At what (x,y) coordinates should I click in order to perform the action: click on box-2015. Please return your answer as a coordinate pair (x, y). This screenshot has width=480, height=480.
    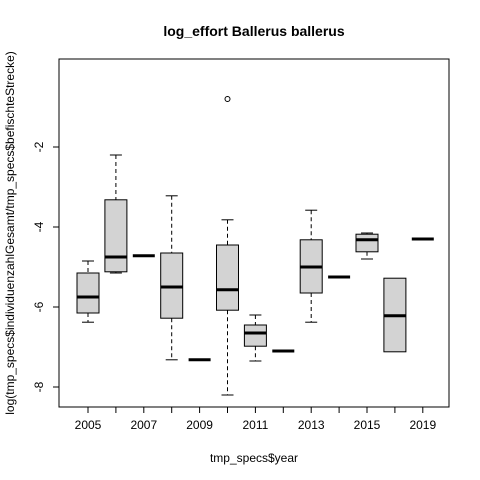
    Looking at the image, I should click on (367, 246).